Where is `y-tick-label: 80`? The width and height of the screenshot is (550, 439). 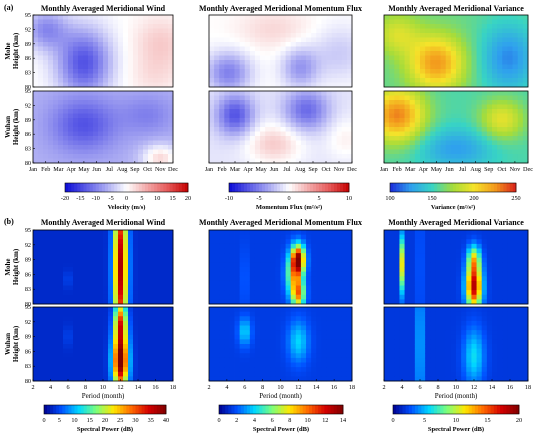
y-tick-label: 80 is located at coordinates (28, 381).